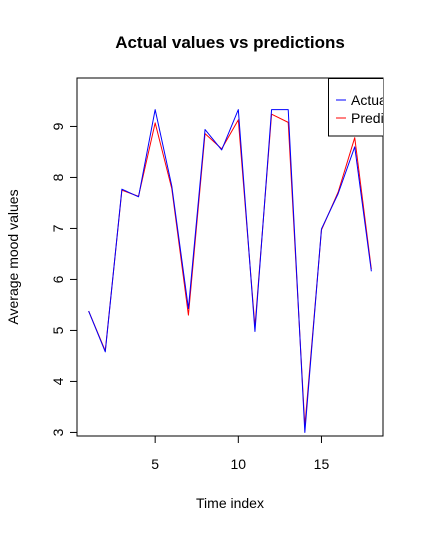  Describe the element at coordinates (230, 453) in the screenshot. I see `x-axis: 5 10 15` at that location.